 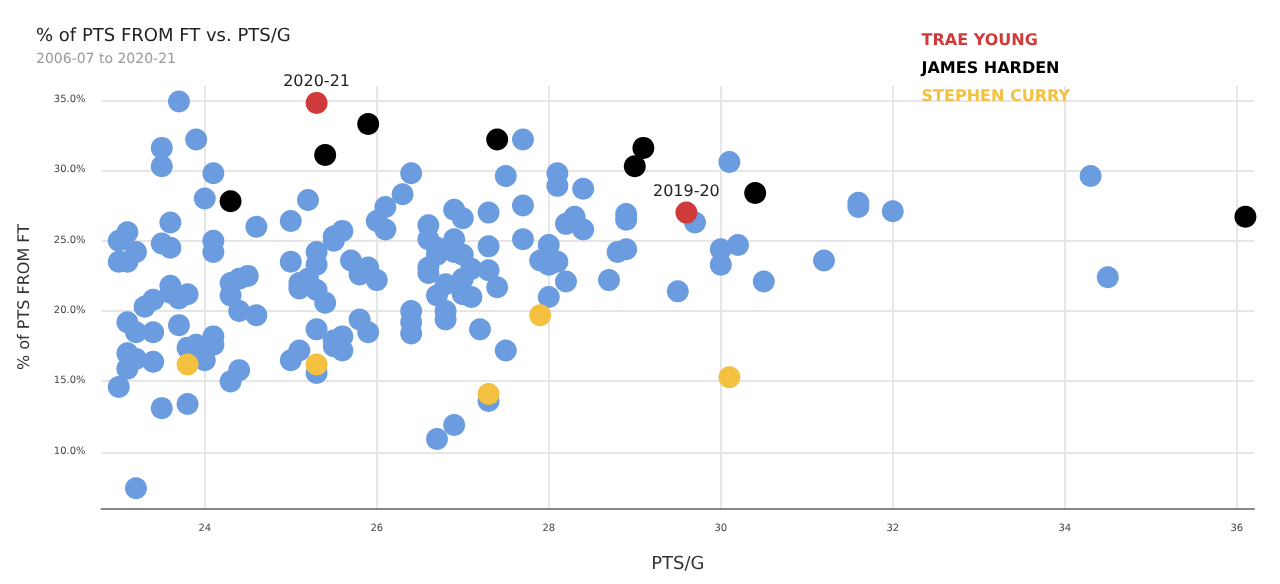 I want to click on x-axis-title: PTS/G, so click(x=678, y=565).